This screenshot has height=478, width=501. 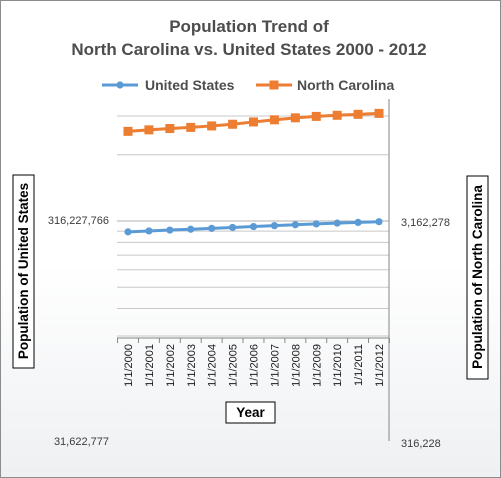 I want to click on legend-nc-marker, so click(x=274, y=85).